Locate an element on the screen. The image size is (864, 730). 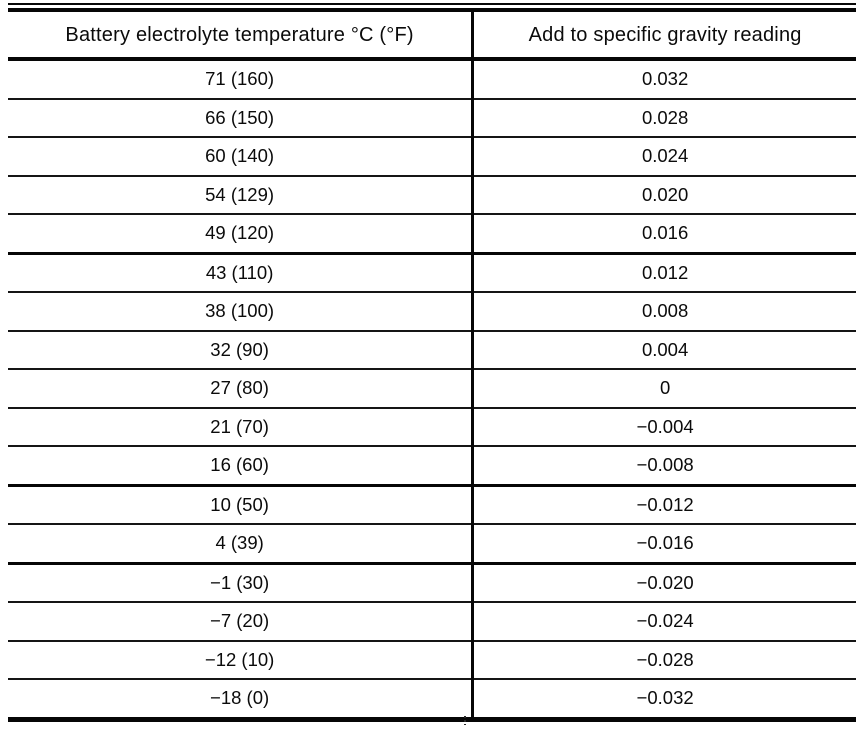
gravity-cell: −0.012 is located at coordinates (664, 505).